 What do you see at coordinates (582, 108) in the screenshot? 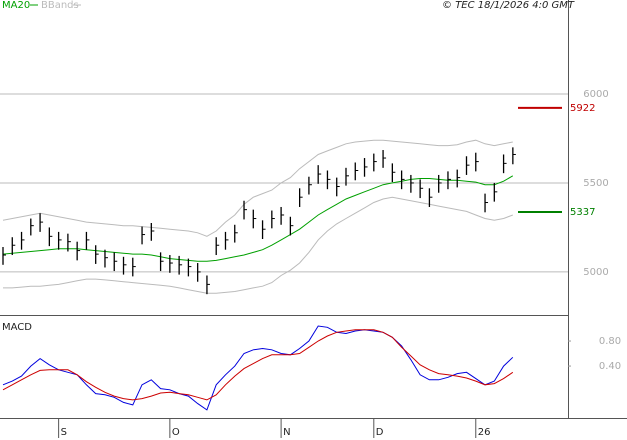
I see `level-label: 5922` at bounding box center [582, 108].